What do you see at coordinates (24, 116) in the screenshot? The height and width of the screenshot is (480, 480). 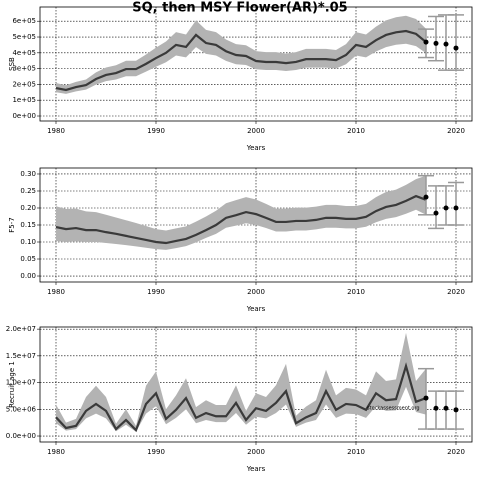 I see `y-tick-label: 0e+00` at bounding box center [24, 116].